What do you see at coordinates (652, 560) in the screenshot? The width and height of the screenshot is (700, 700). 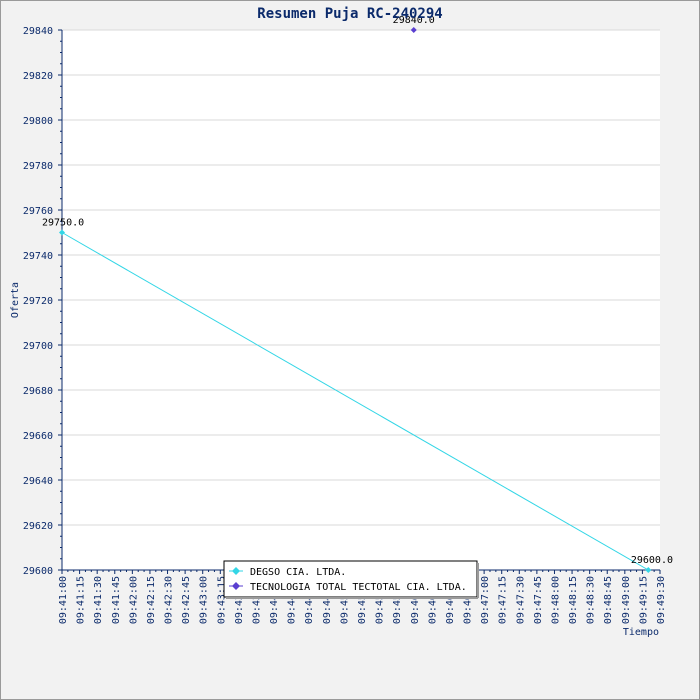 I see `data-label: 29600.0` at bounding box center [652, 560].